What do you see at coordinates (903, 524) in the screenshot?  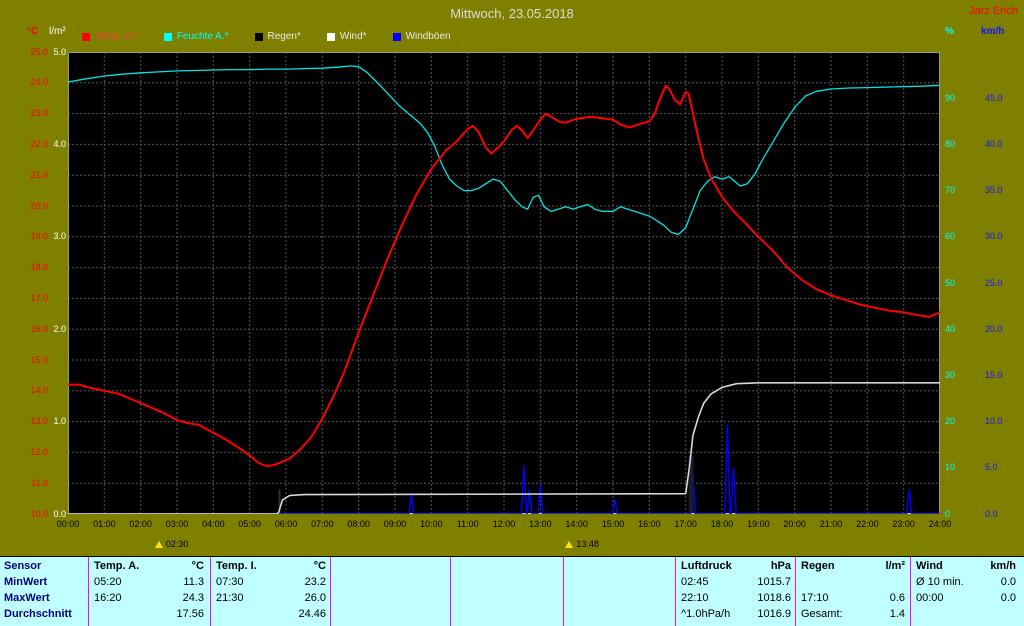 I see `time-axis-tick: 23:00` at bounding box center [903, 524].